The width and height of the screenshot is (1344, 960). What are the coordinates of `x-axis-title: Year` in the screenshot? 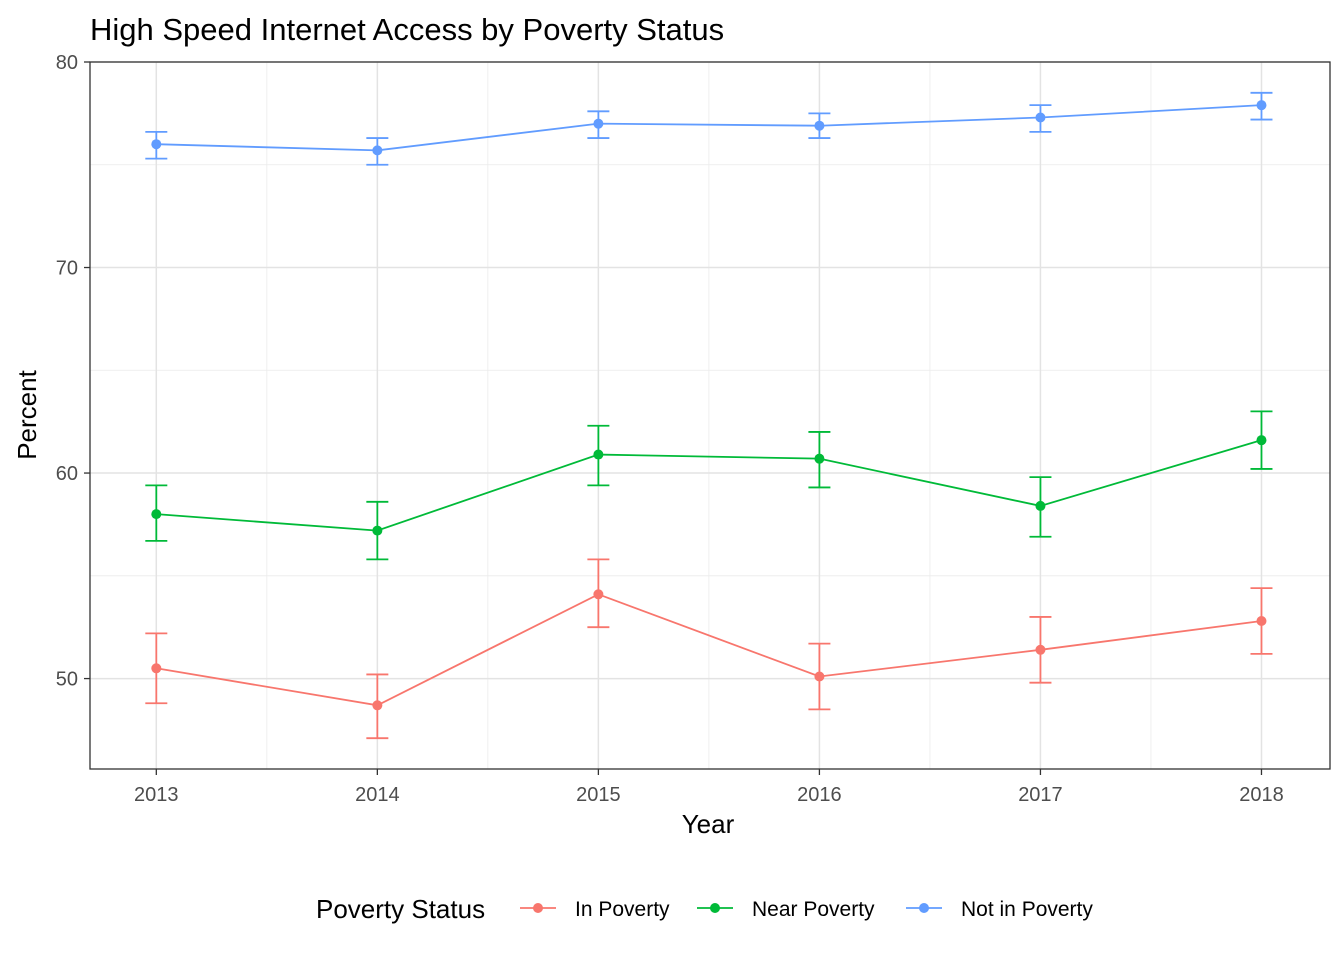 It's located at (708, 824).